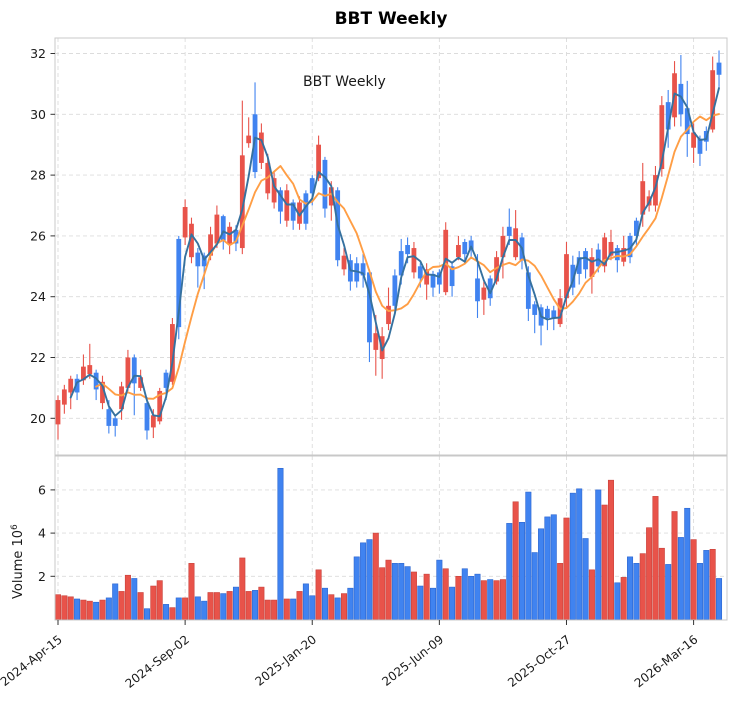  Describe the element at coordinates (285, 660) in the screenshot. I see `x-tick-label: 2025-Jan-20` at that location.